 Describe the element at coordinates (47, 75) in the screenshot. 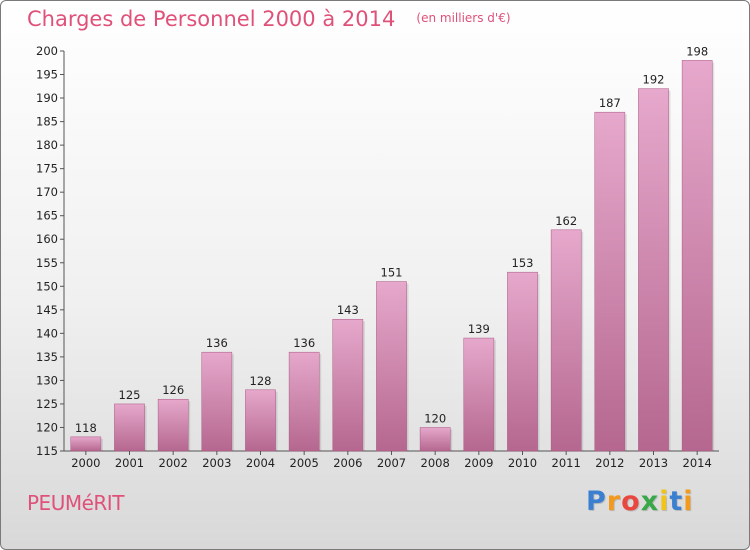

I see `y-tick-label: 195` at that location.